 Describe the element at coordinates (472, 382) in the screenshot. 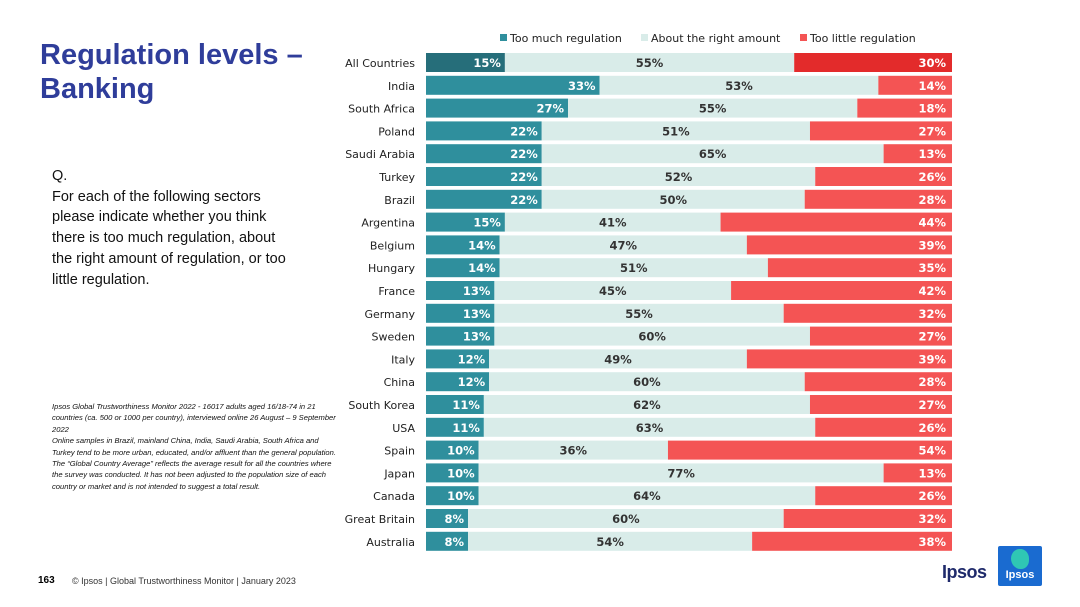

I see `label-too-much: 12%` at that location.